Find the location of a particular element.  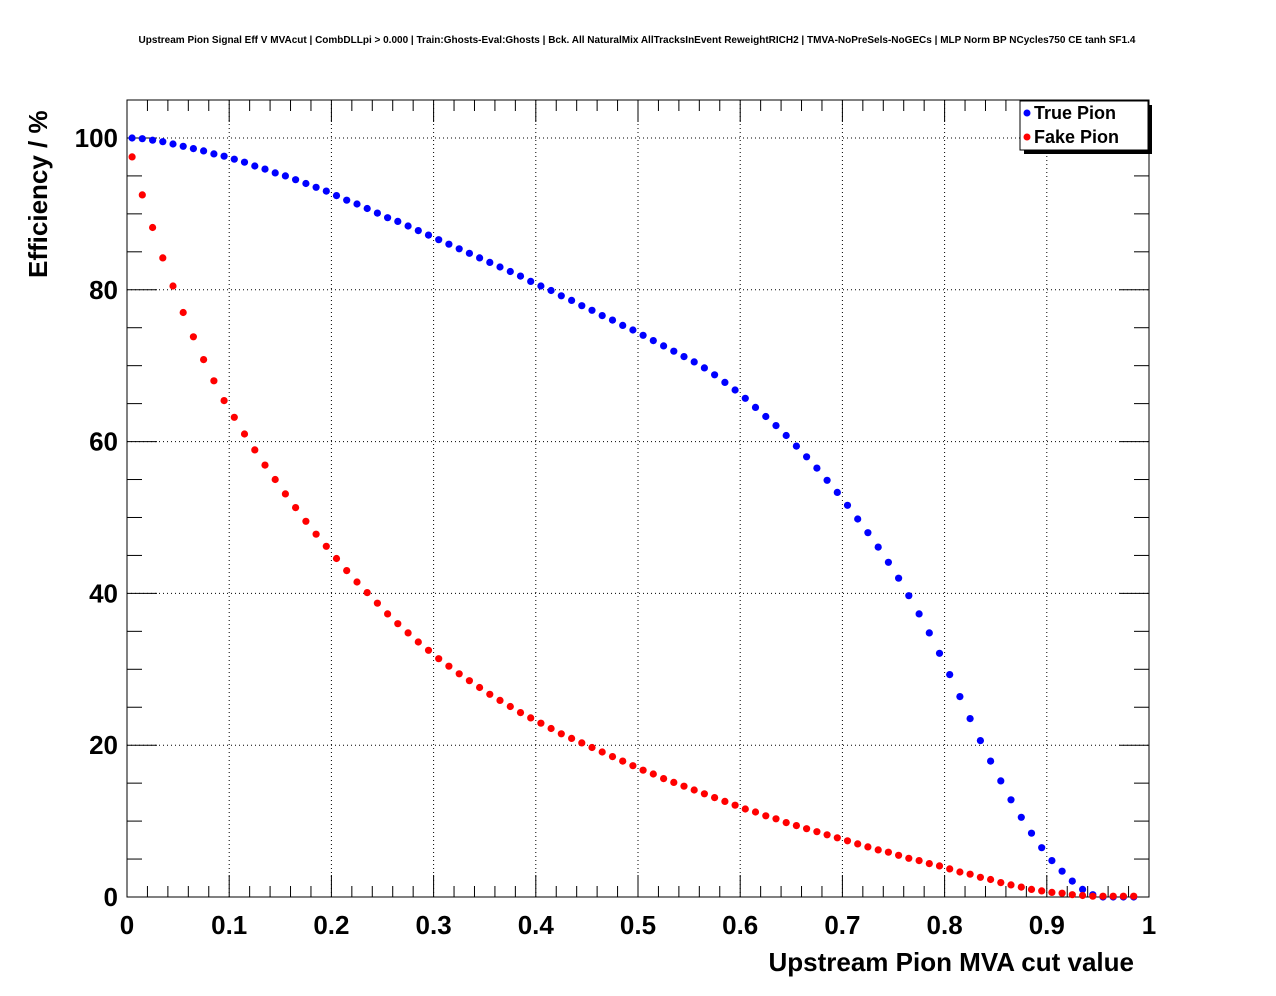

x-tick-label: 0 is located at coordinates (127, 925).